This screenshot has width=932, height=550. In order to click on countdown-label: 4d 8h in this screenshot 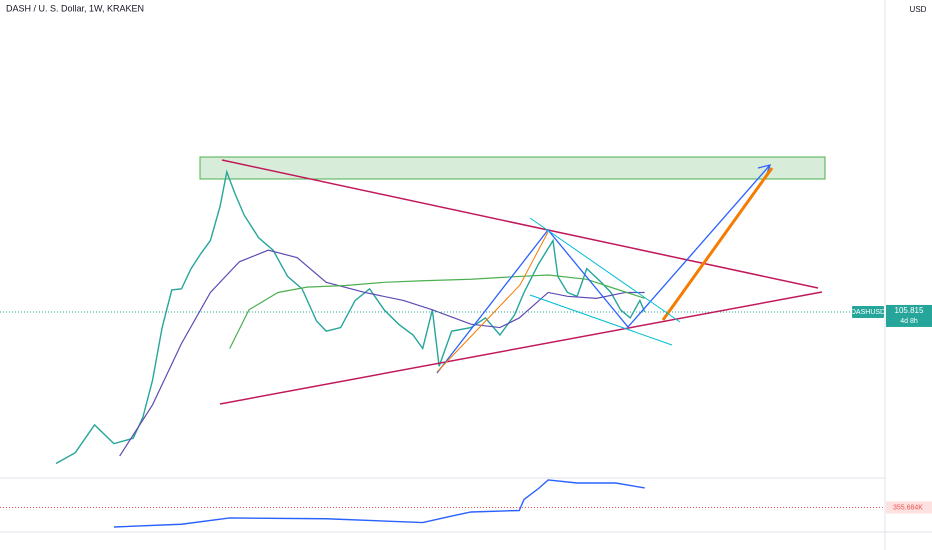, I will do `click(909, 321)`.